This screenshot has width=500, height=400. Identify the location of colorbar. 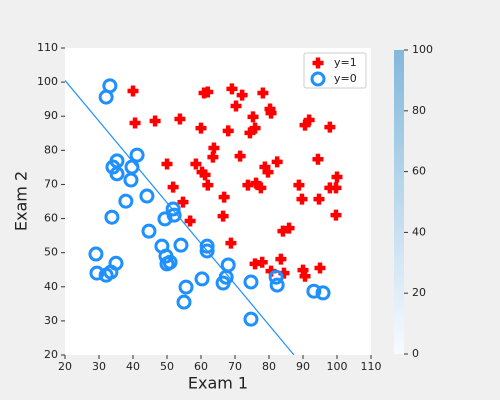
(399, 202).